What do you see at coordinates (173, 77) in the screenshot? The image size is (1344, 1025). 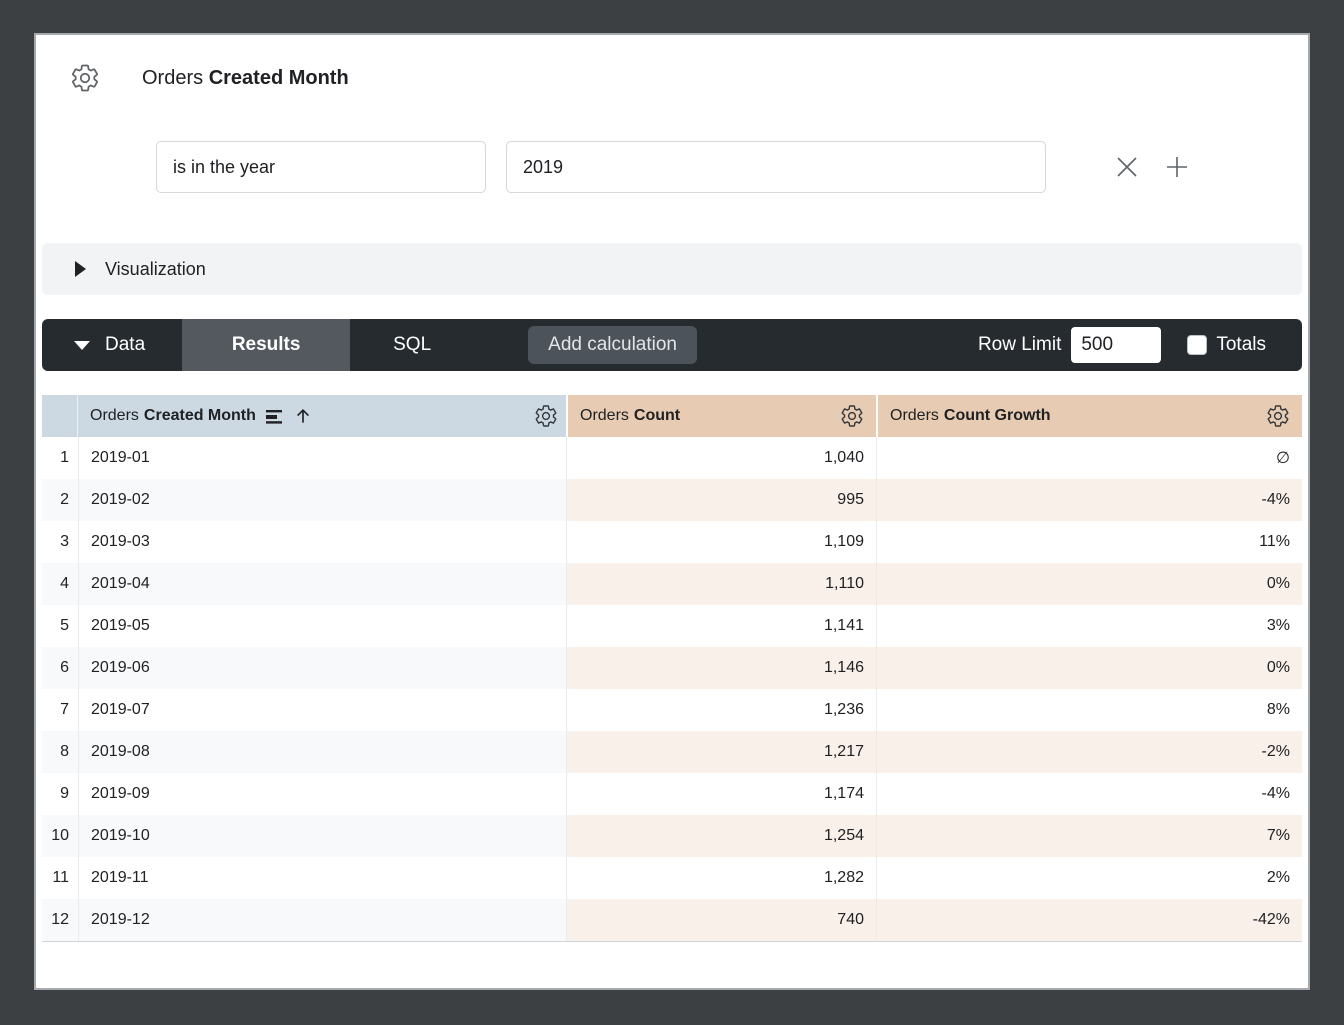 I see `title-view-name: Orders` at bounding box center [173, 77].